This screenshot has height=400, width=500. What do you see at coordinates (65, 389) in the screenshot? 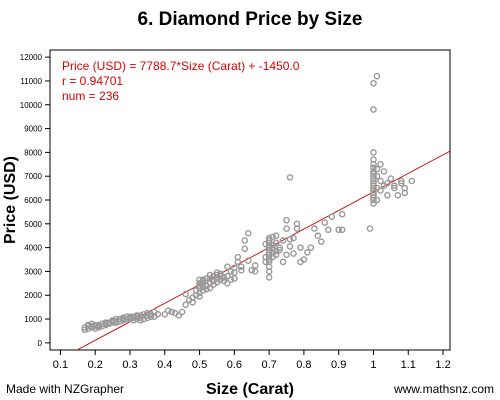
I see `footer-credit: Made with NZGrapher` at bounding box center [65, 389].